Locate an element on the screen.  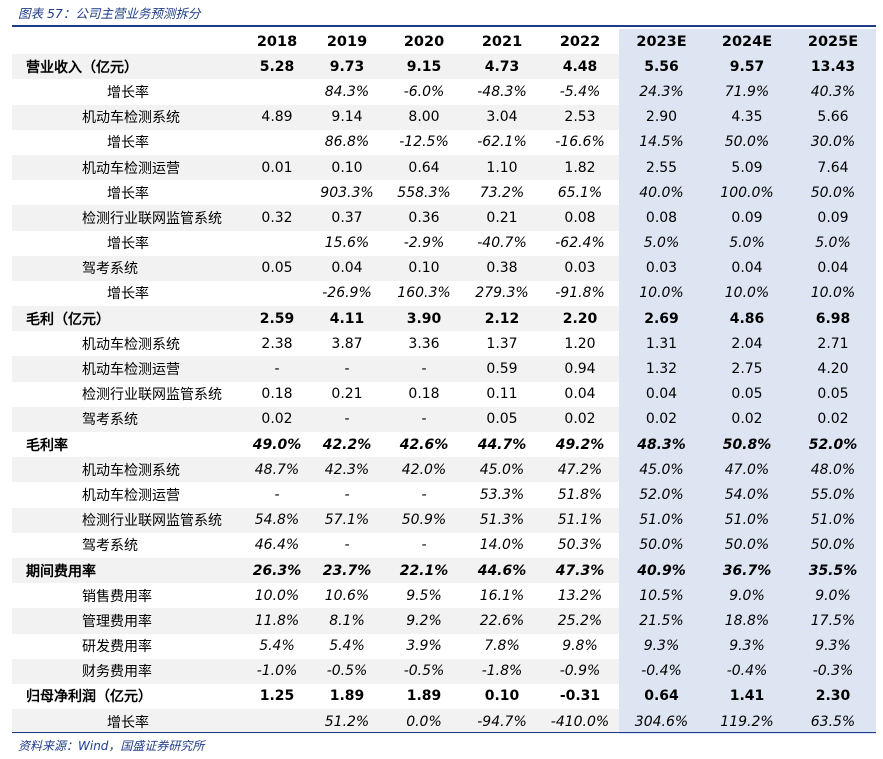
forecast-cell: 100.0% is located at coordinates (747, 193).